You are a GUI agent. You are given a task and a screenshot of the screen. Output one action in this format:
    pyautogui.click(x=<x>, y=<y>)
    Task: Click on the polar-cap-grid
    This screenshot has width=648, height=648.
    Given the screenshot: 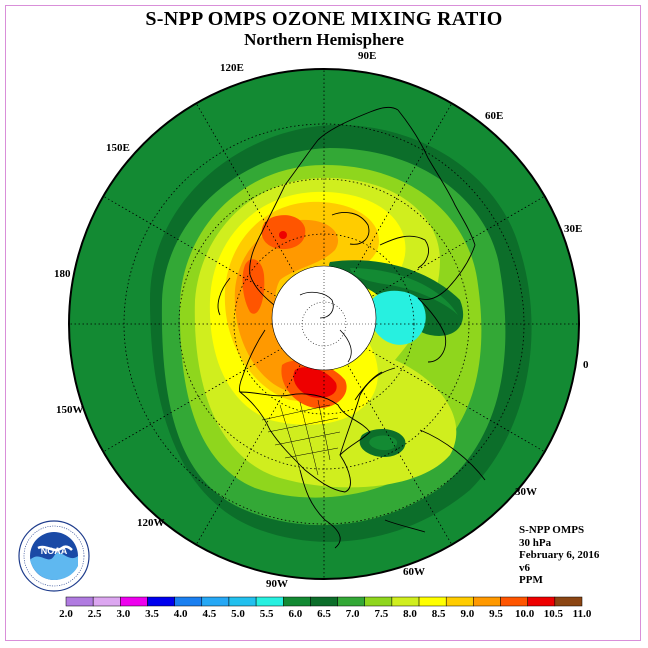 What is the action you would take?
    pyautogui.click(x=324, y=320)
    